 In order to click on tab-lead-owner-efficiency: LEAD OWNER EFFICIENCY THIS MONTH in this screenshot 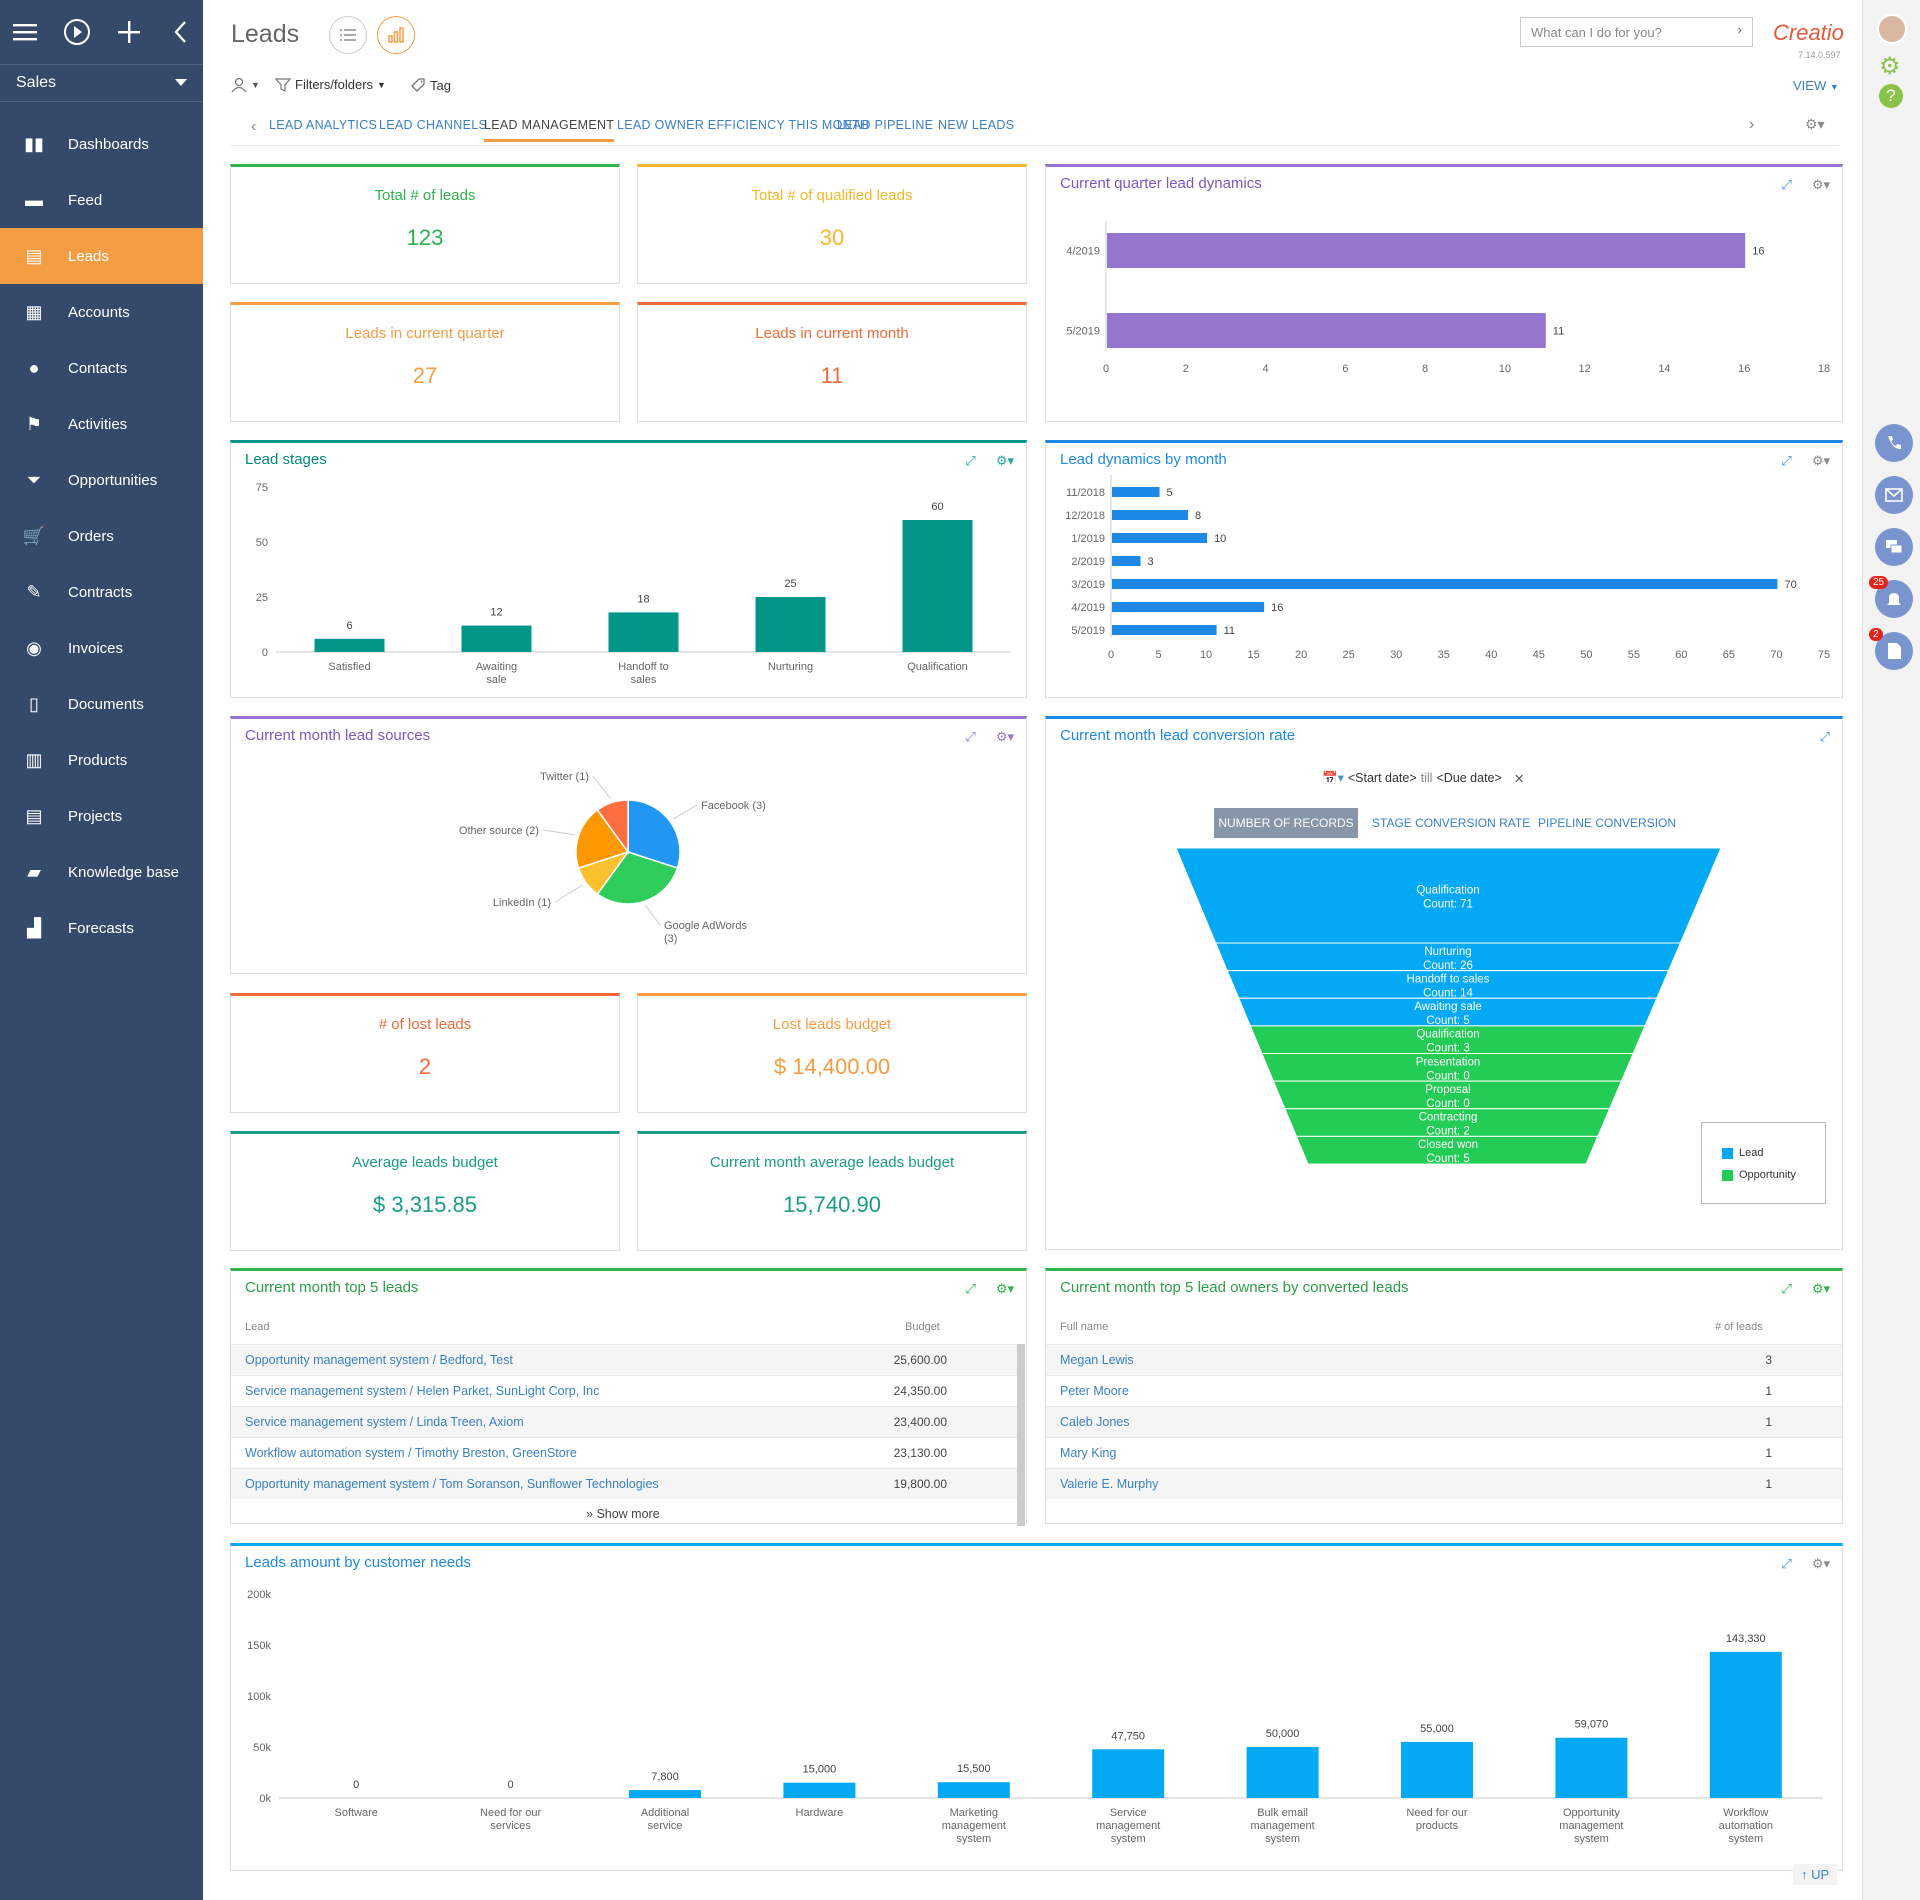, I will do `click(743, 125)`.